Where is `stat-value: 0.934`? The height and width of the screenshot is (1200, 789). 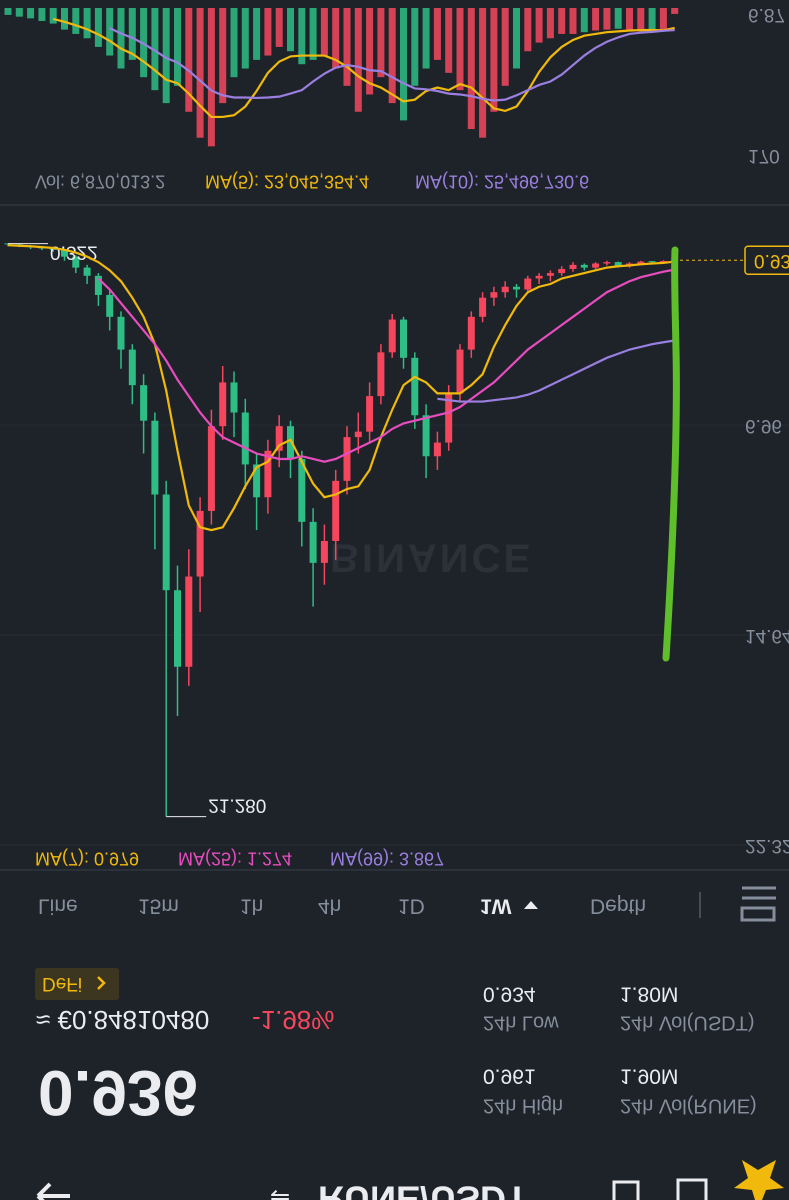
stat-value: 0.934 is located at coordinates (509, 993).